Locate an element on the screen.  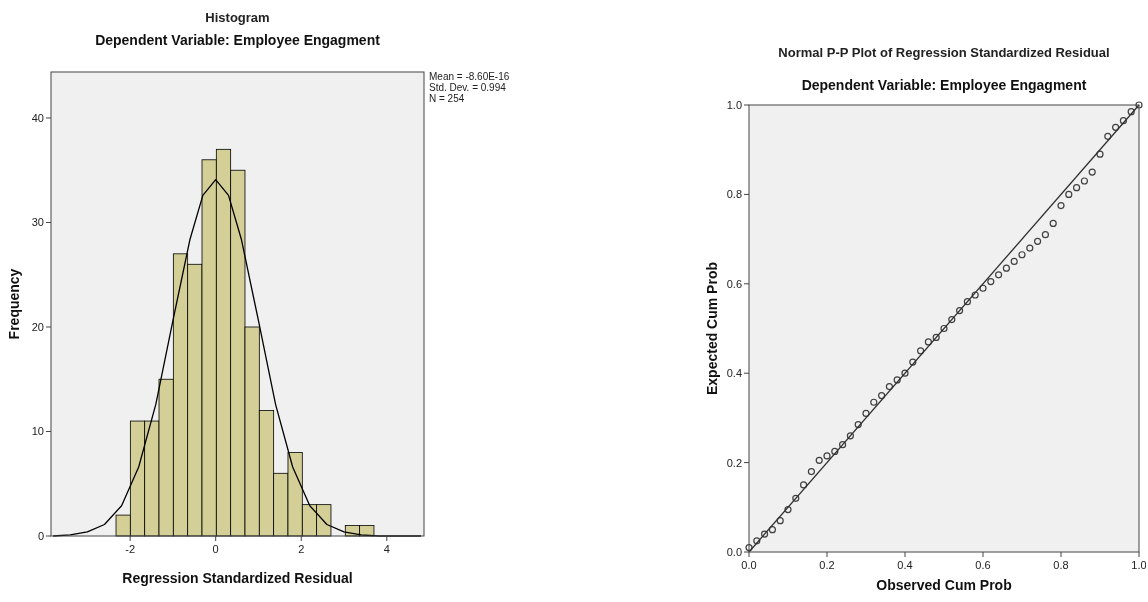
y-tick-label: 10 is located at coordinates (37, 431).